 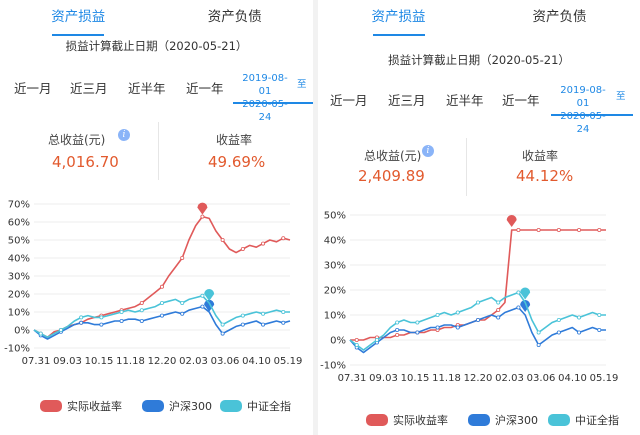 What do you see at coordinates (540, 156) in the screenshot?
I see `return-rate-label: 收益率` at bounding box center [540, 156].